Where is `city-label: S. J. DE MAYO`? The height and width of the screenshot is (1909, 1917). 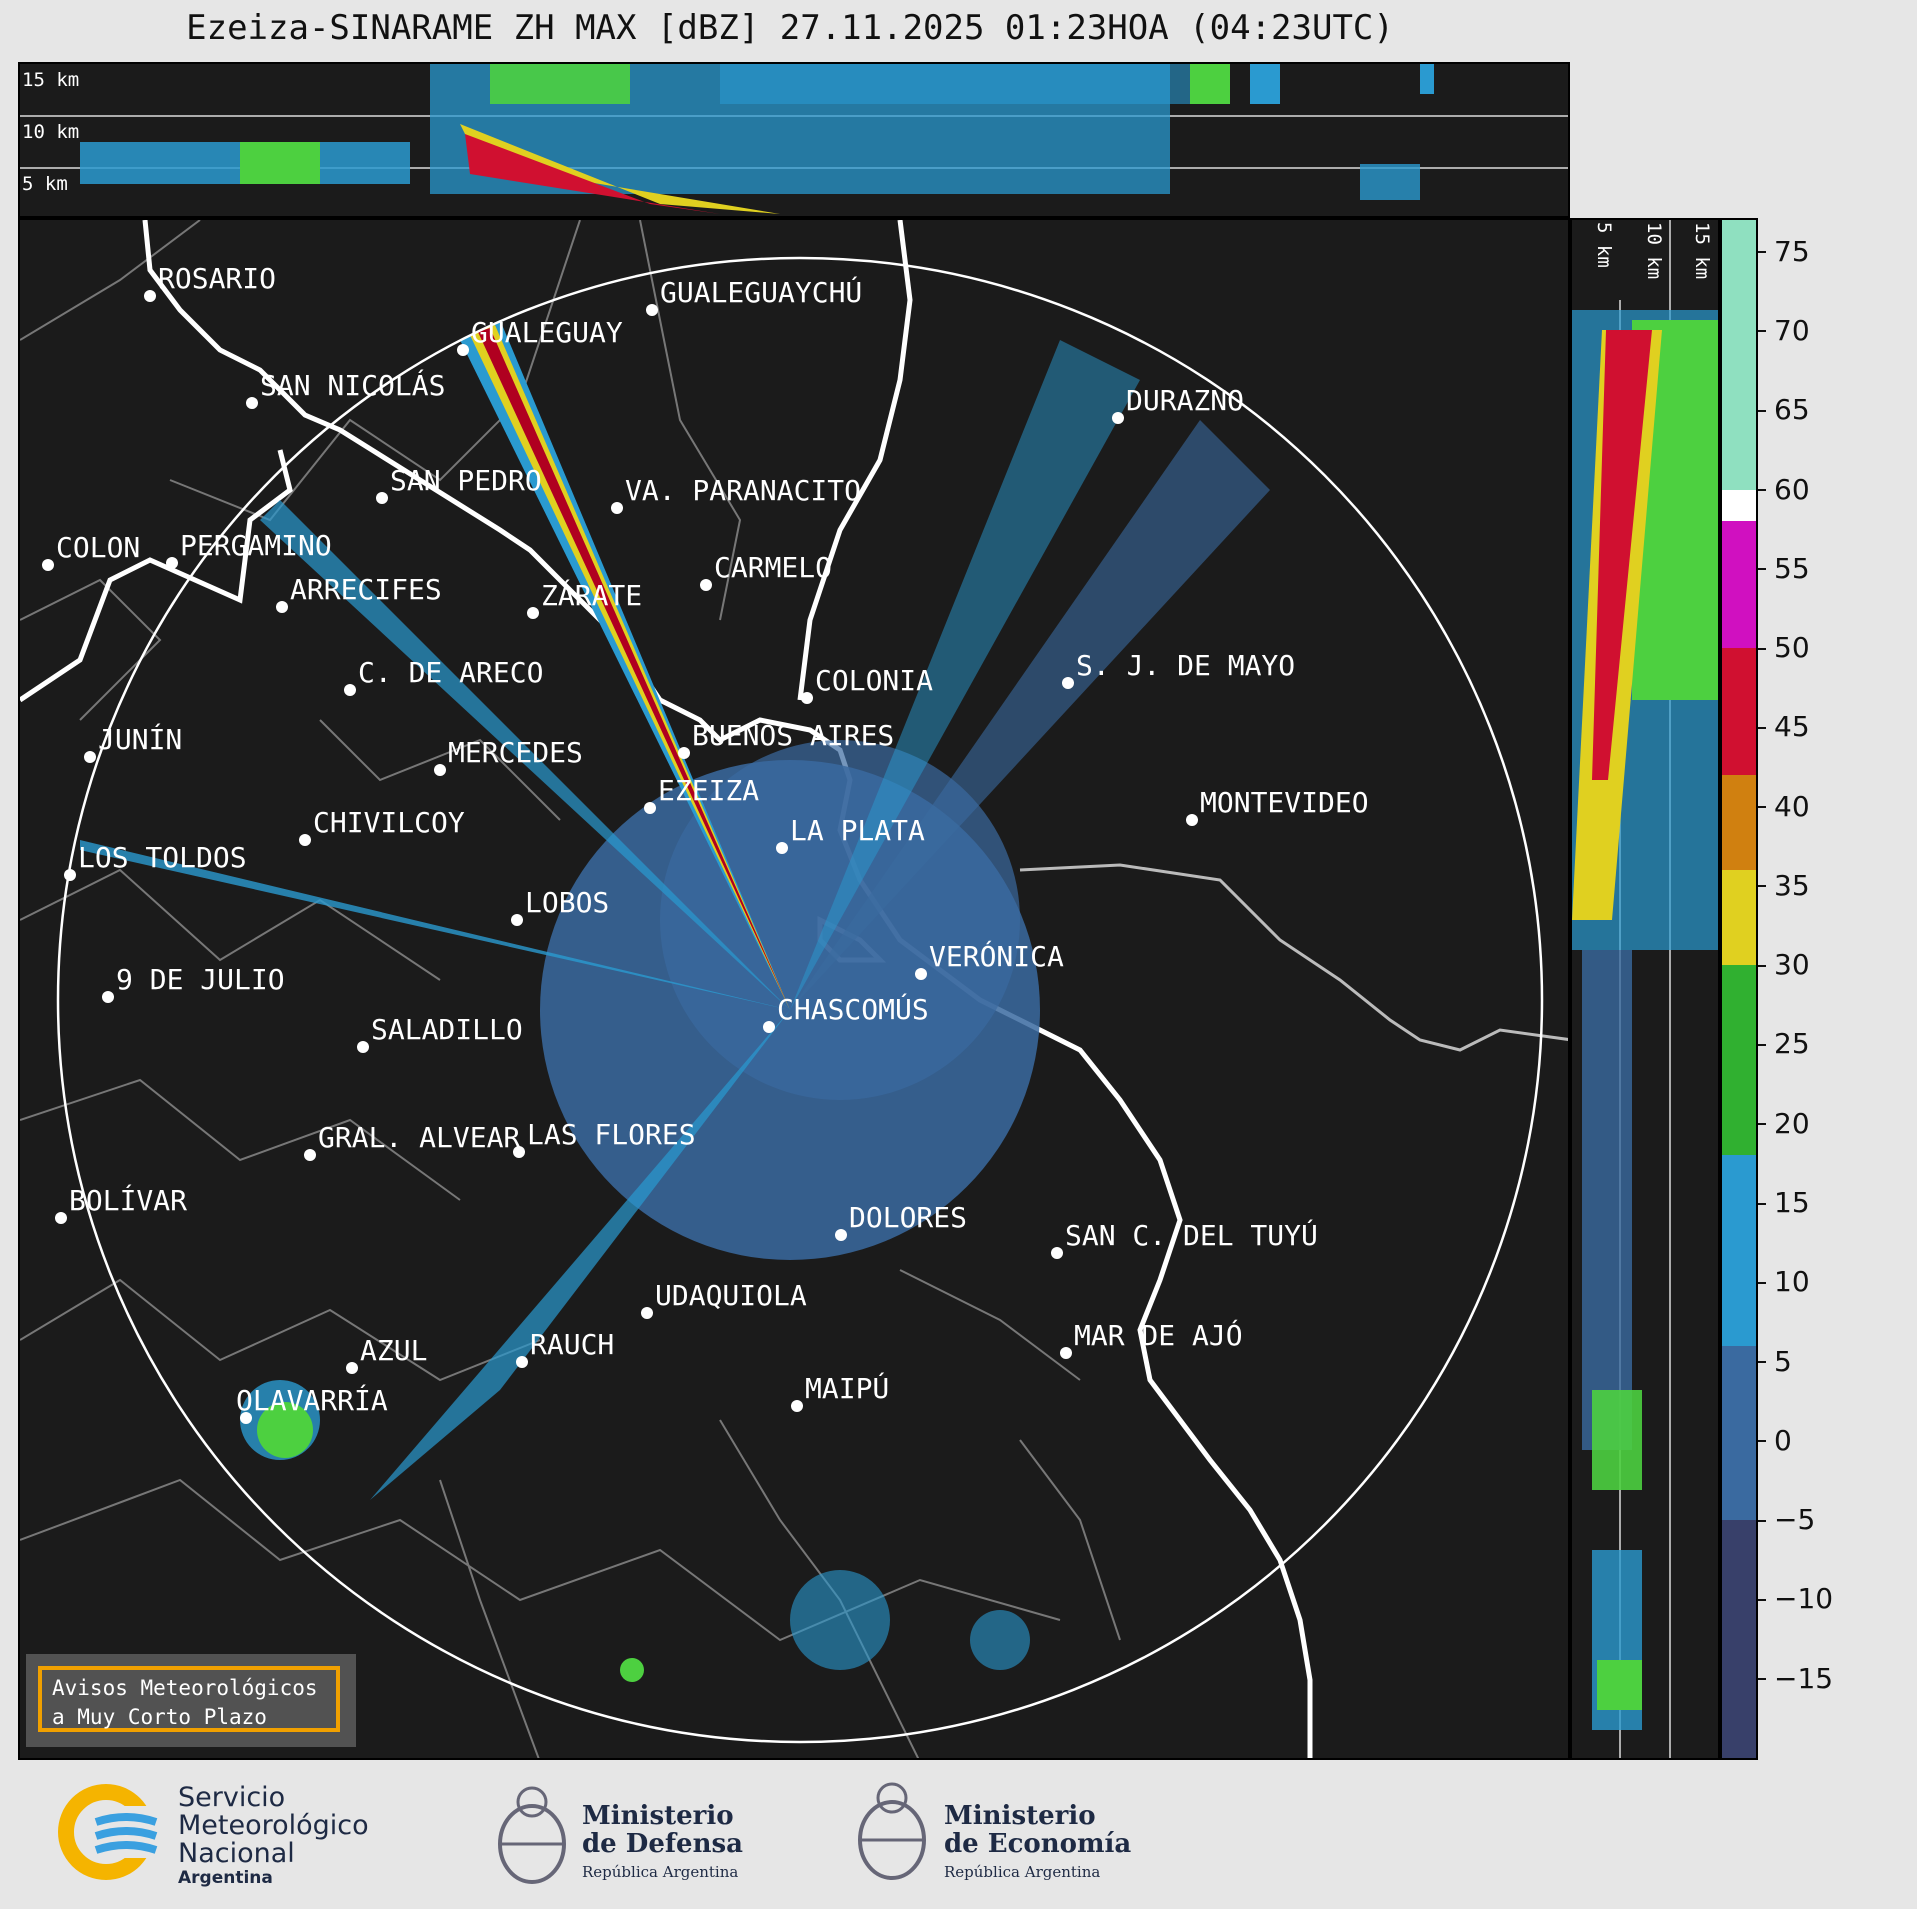
city-label: S. J. DE MAYO is located at coordinates (1185, 665).